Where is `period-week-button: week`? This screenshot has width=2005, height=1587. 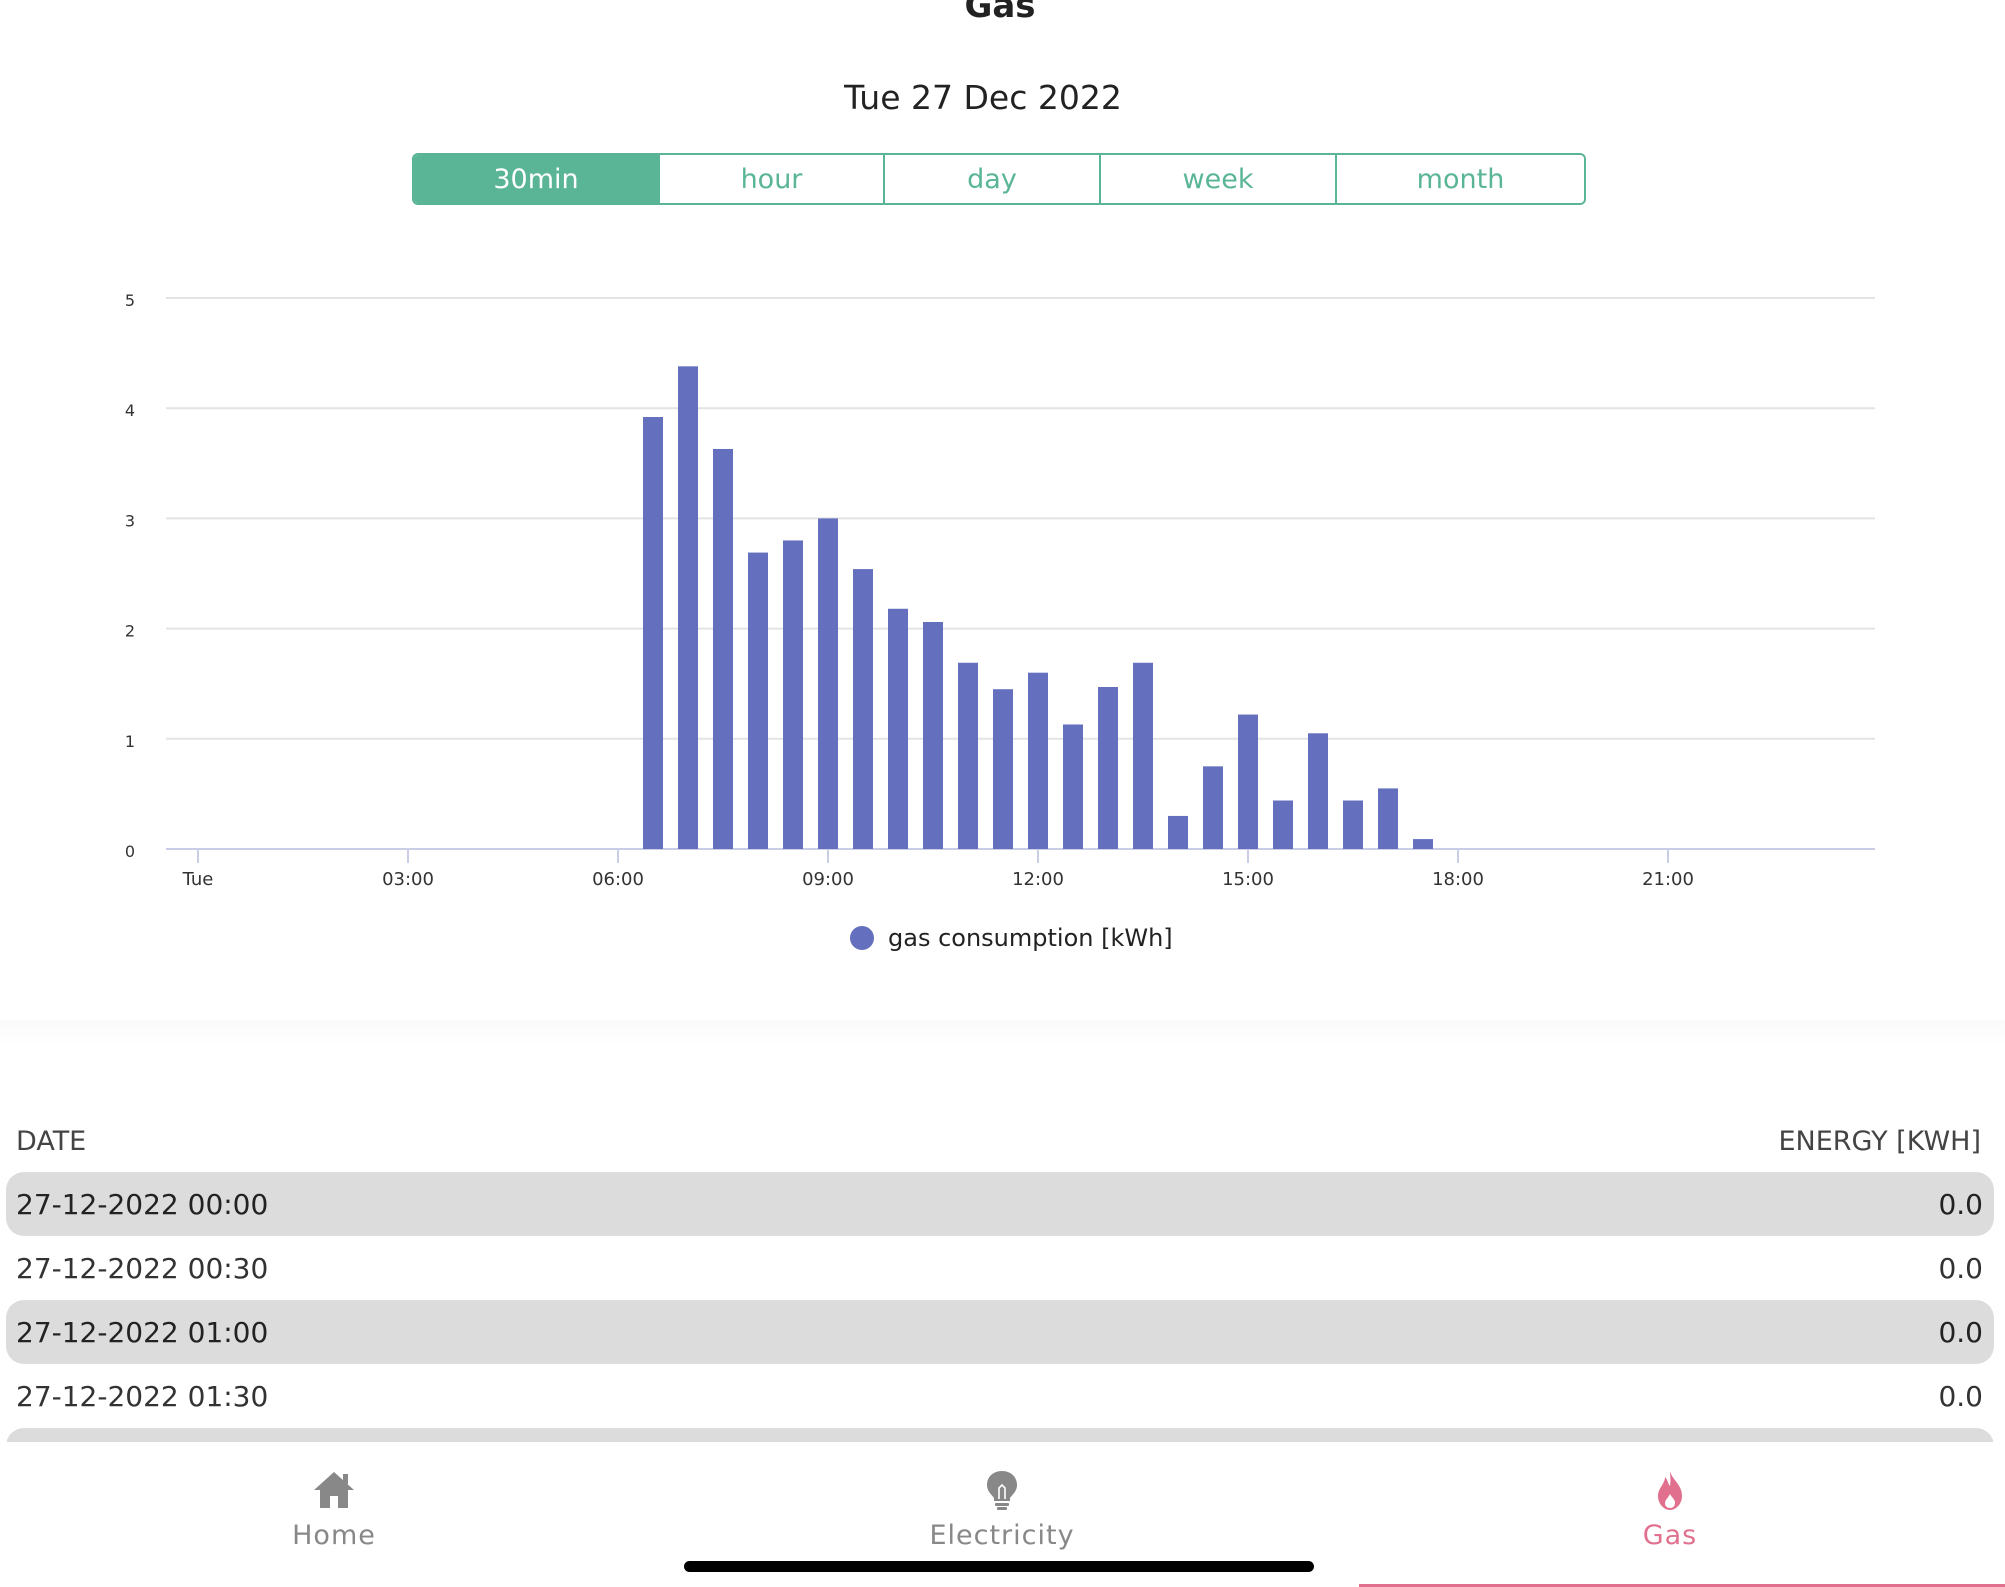 period-week-button: week is located at coordinates (1219, 179).